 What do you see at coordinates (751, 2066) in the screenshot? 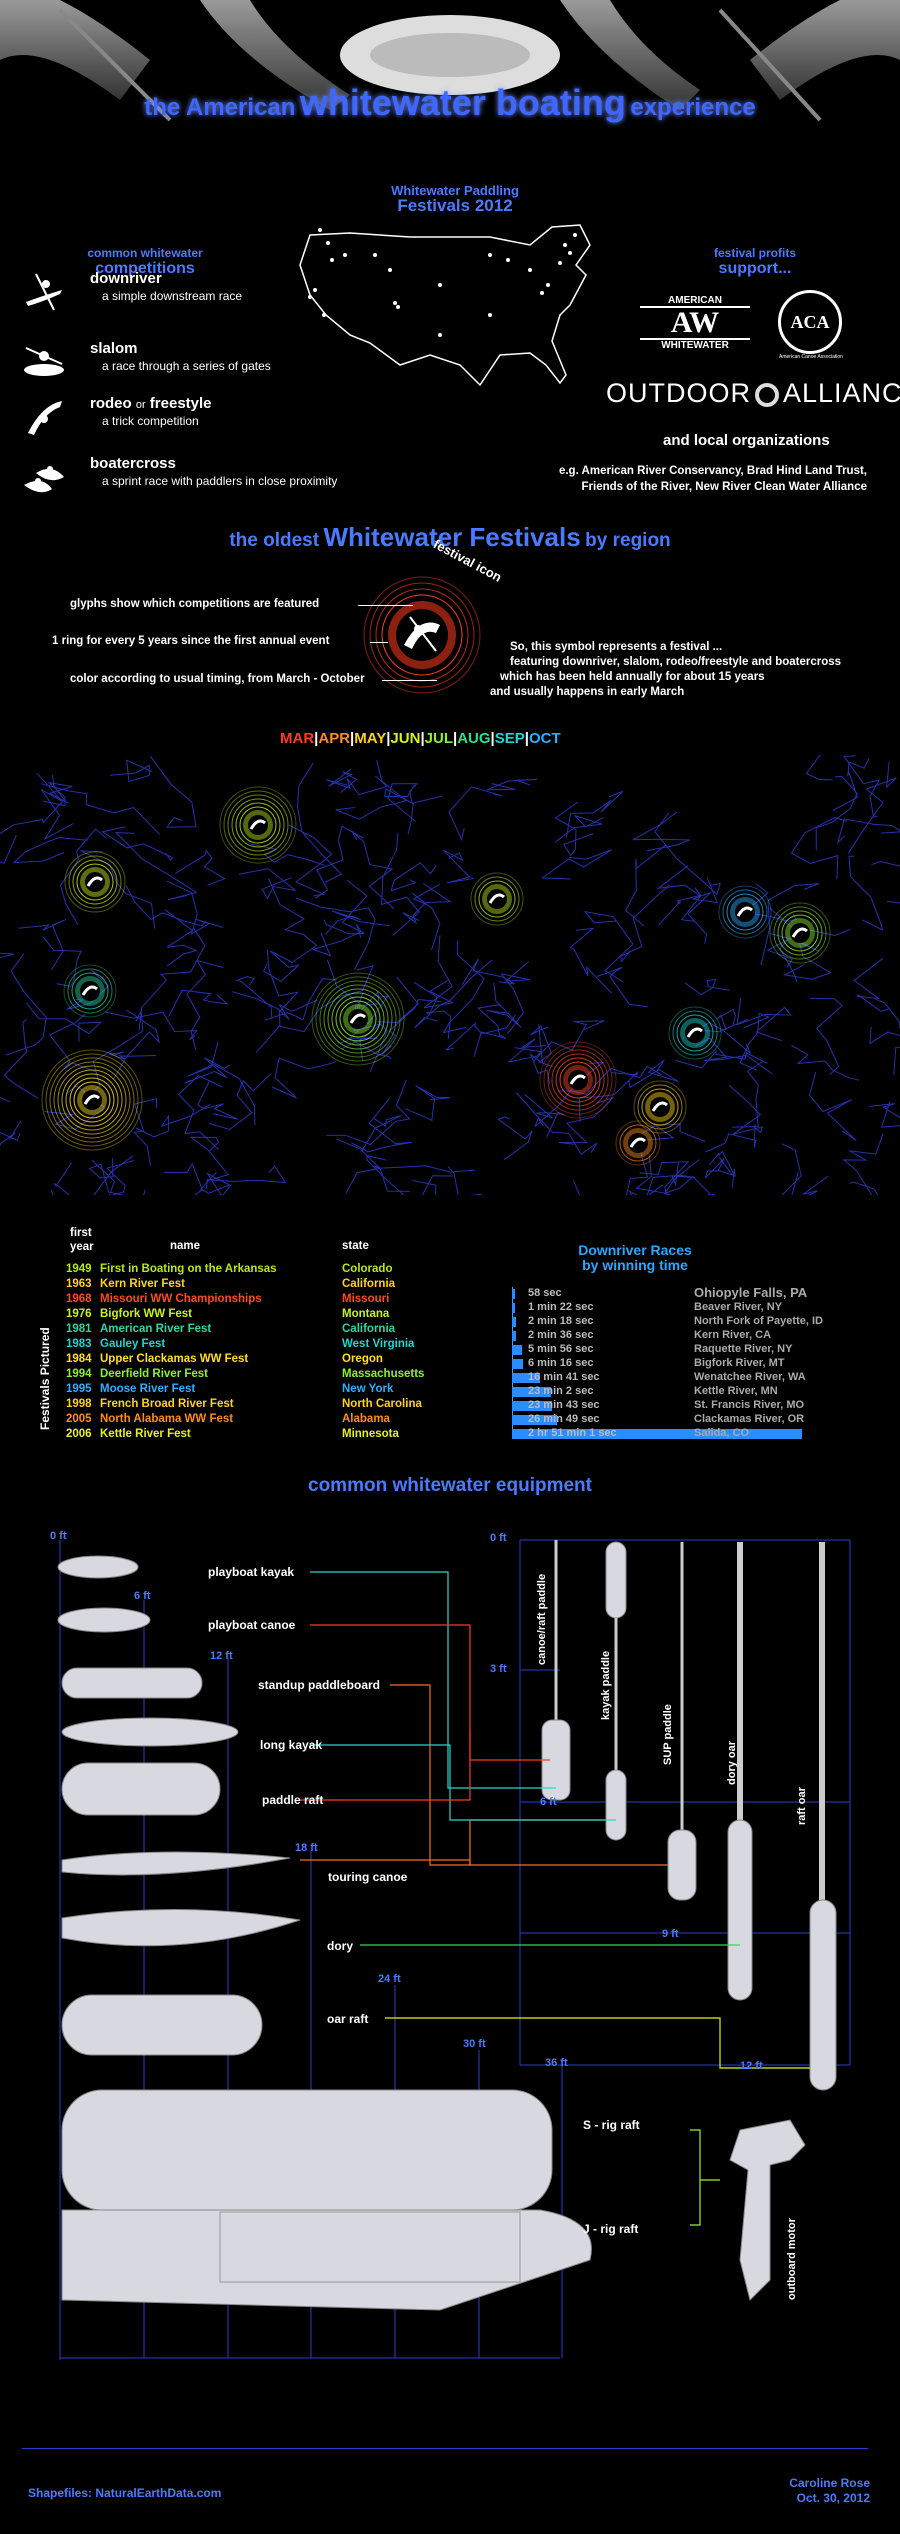
I see `paddle-ruler-12ft: 12 ft` at bounding box center [751, 2066].